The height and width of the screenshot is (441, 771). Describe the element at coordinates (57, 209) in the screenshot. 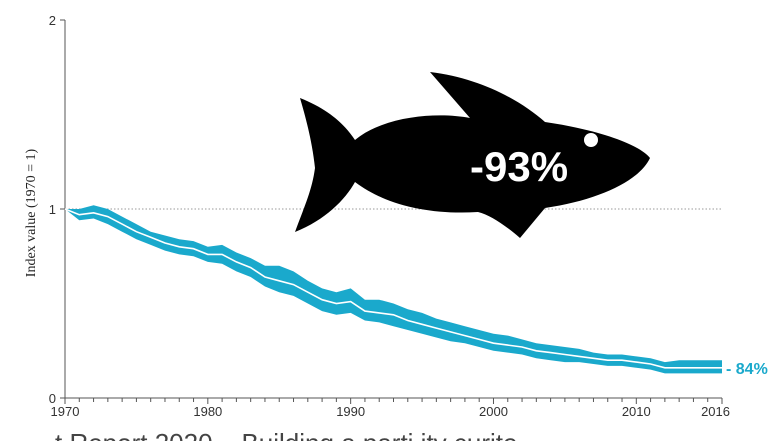

I see `y-ticks: 0 1 2` at that location.